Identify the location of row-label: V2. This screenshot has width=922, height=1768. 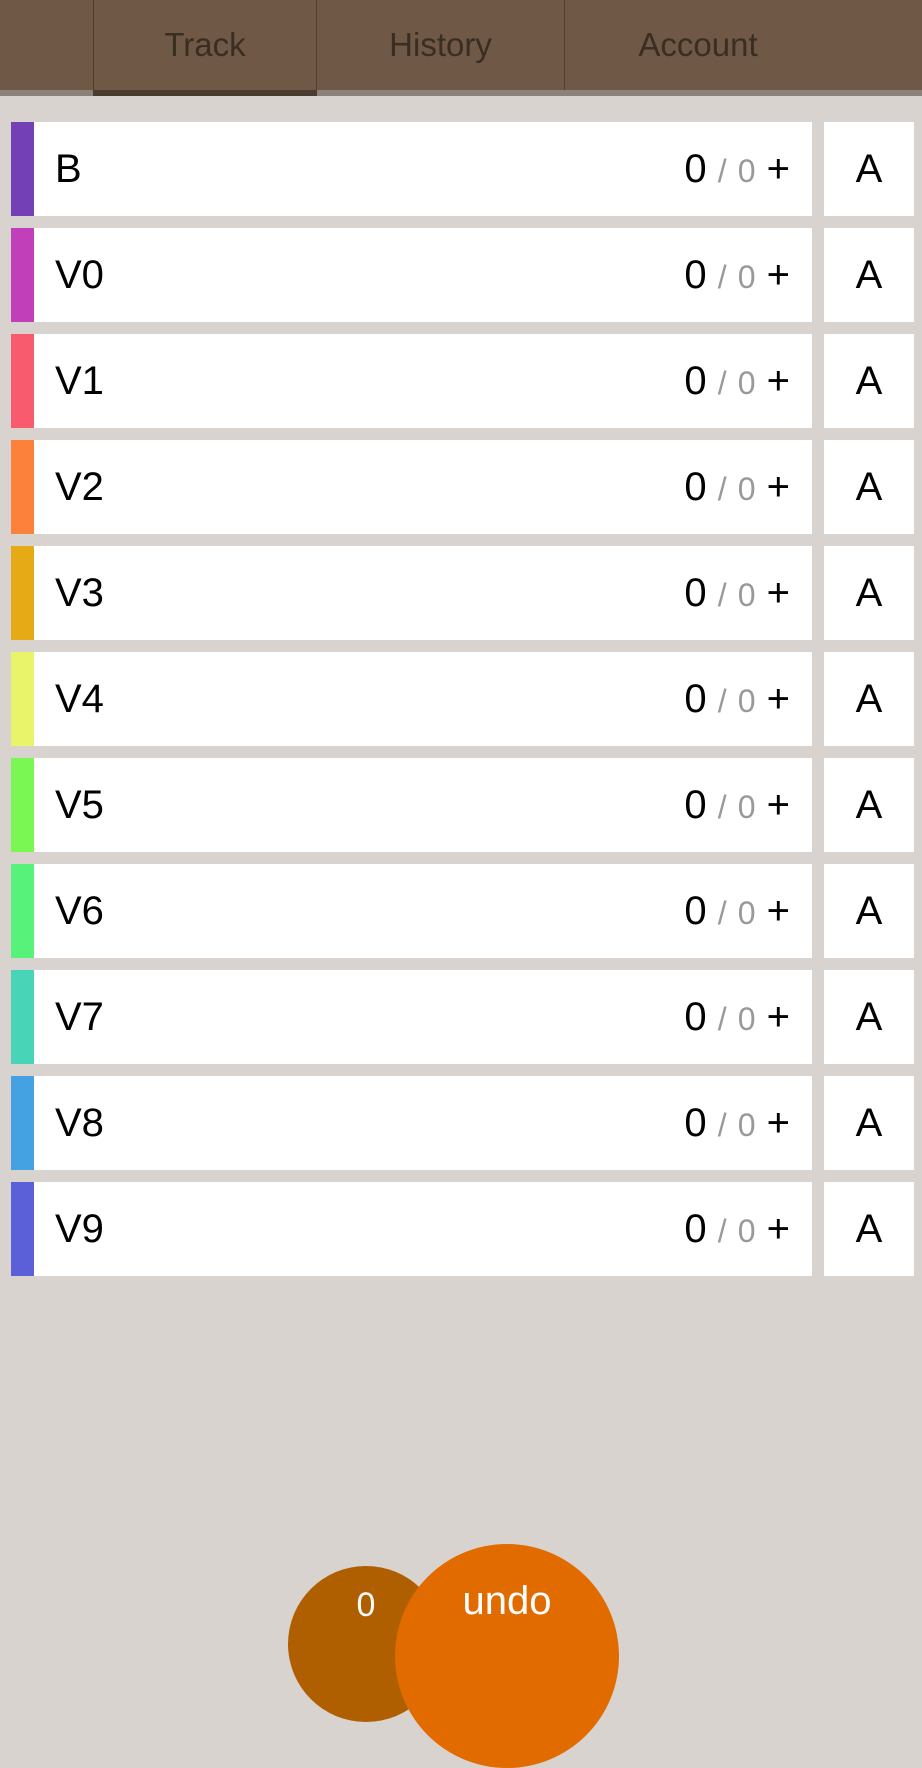
(79, 487).